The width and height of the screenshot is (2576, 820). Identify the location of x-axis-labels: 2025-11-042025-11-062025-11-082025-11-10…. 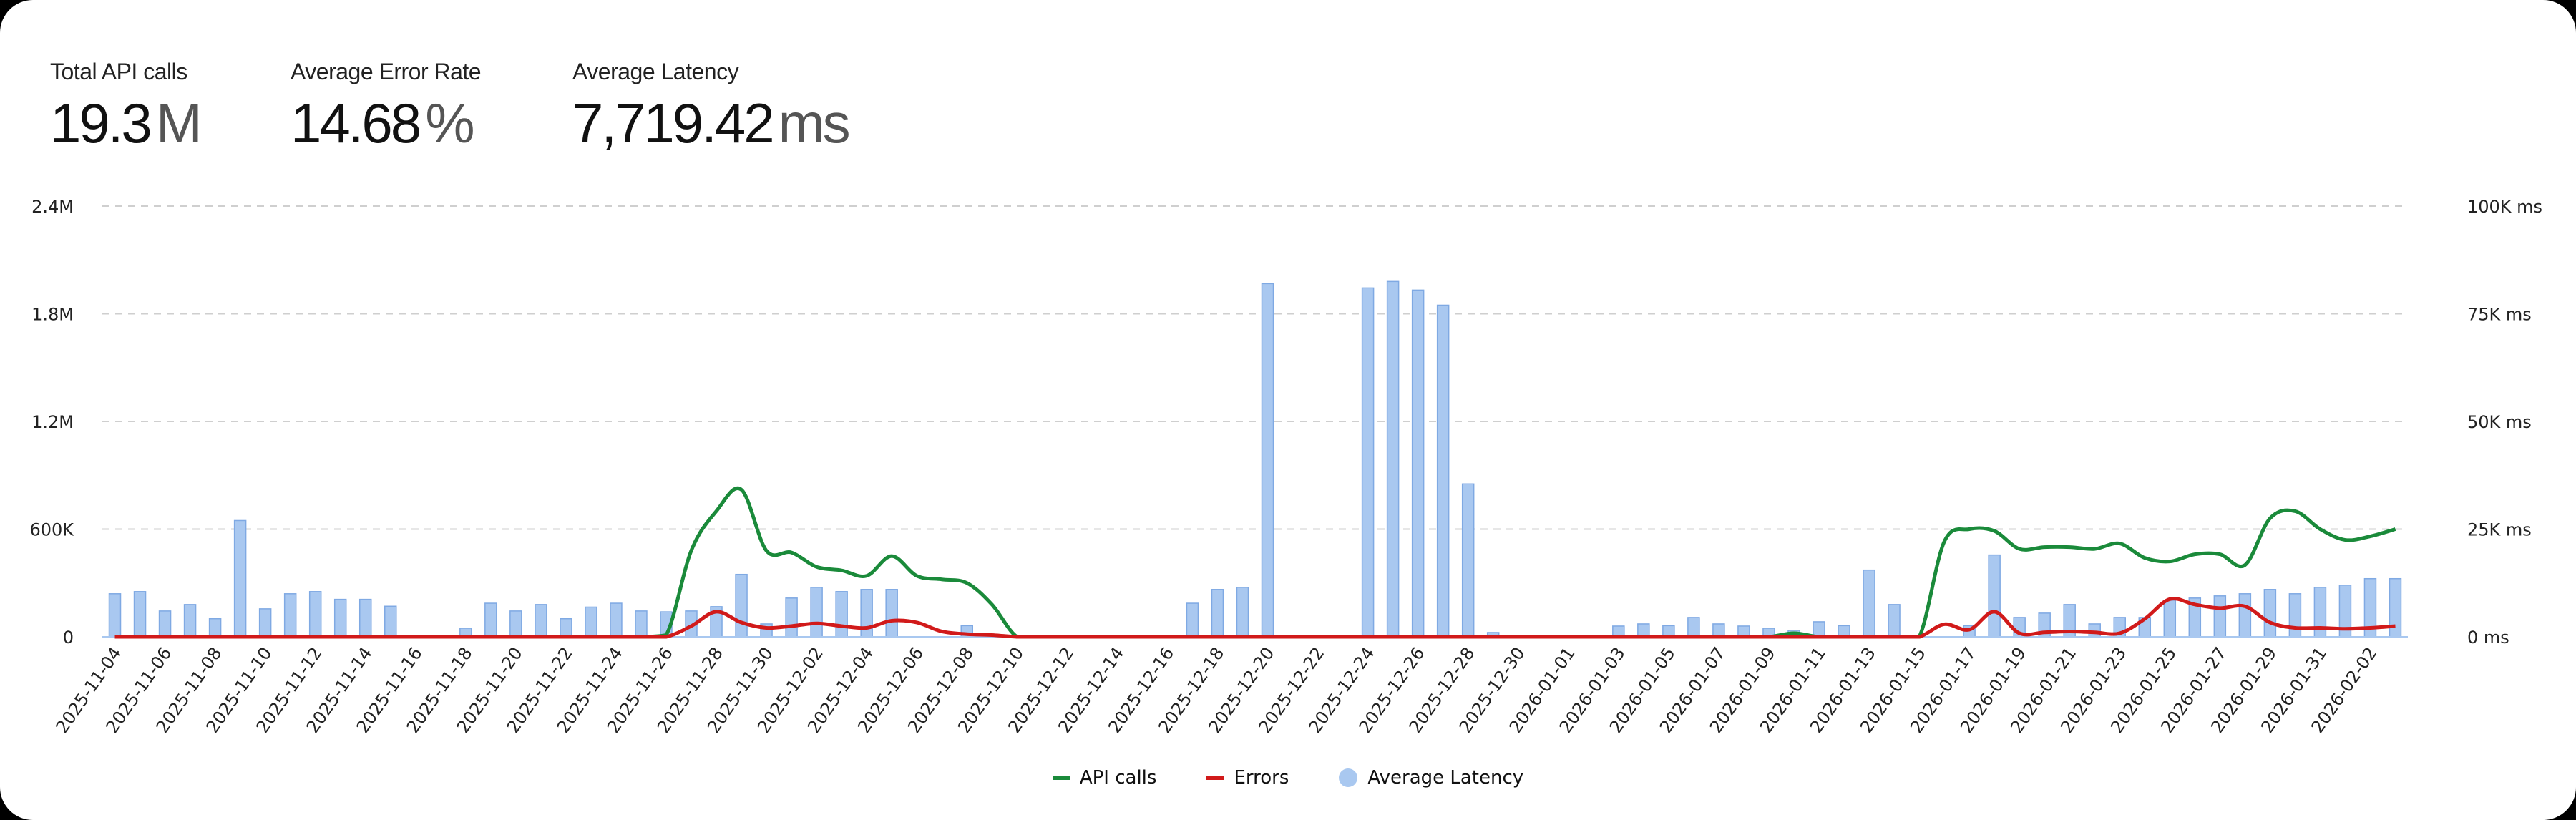
(1216, 689).